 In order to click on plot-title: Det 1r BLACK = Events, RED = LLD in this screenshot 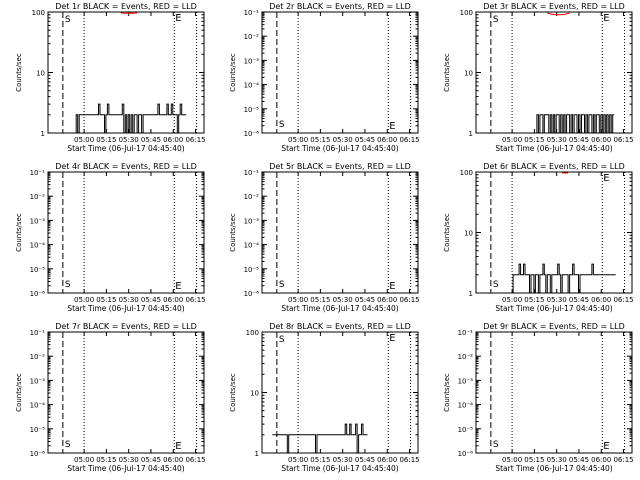, I will do `click(126, 6)`.